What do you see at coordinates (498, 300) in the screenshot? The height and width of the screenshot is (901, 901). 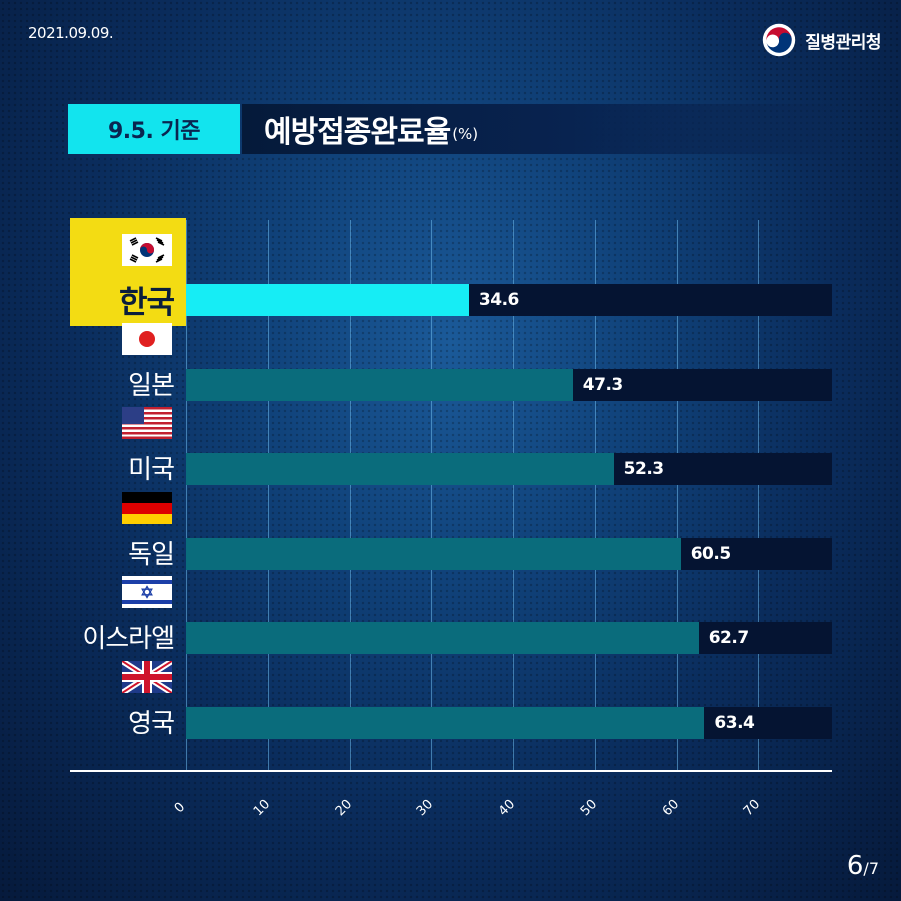 I see `bar-value-label: 34.6` at bounding box center [498, 300].